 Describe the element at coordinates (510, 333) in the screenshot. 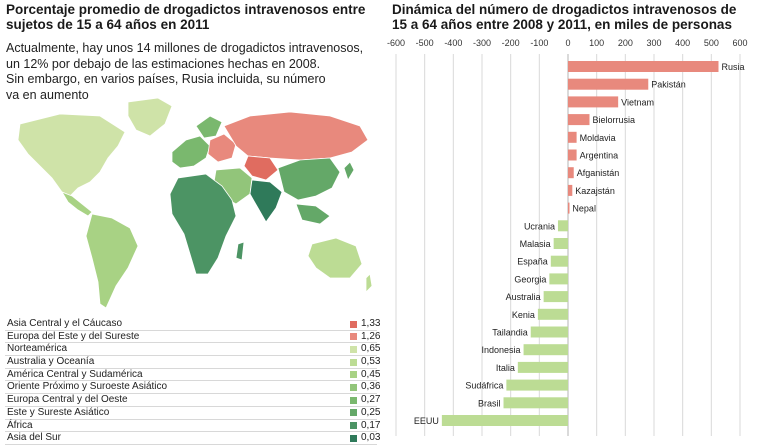

I see `category-label: Tailandia` at that location.